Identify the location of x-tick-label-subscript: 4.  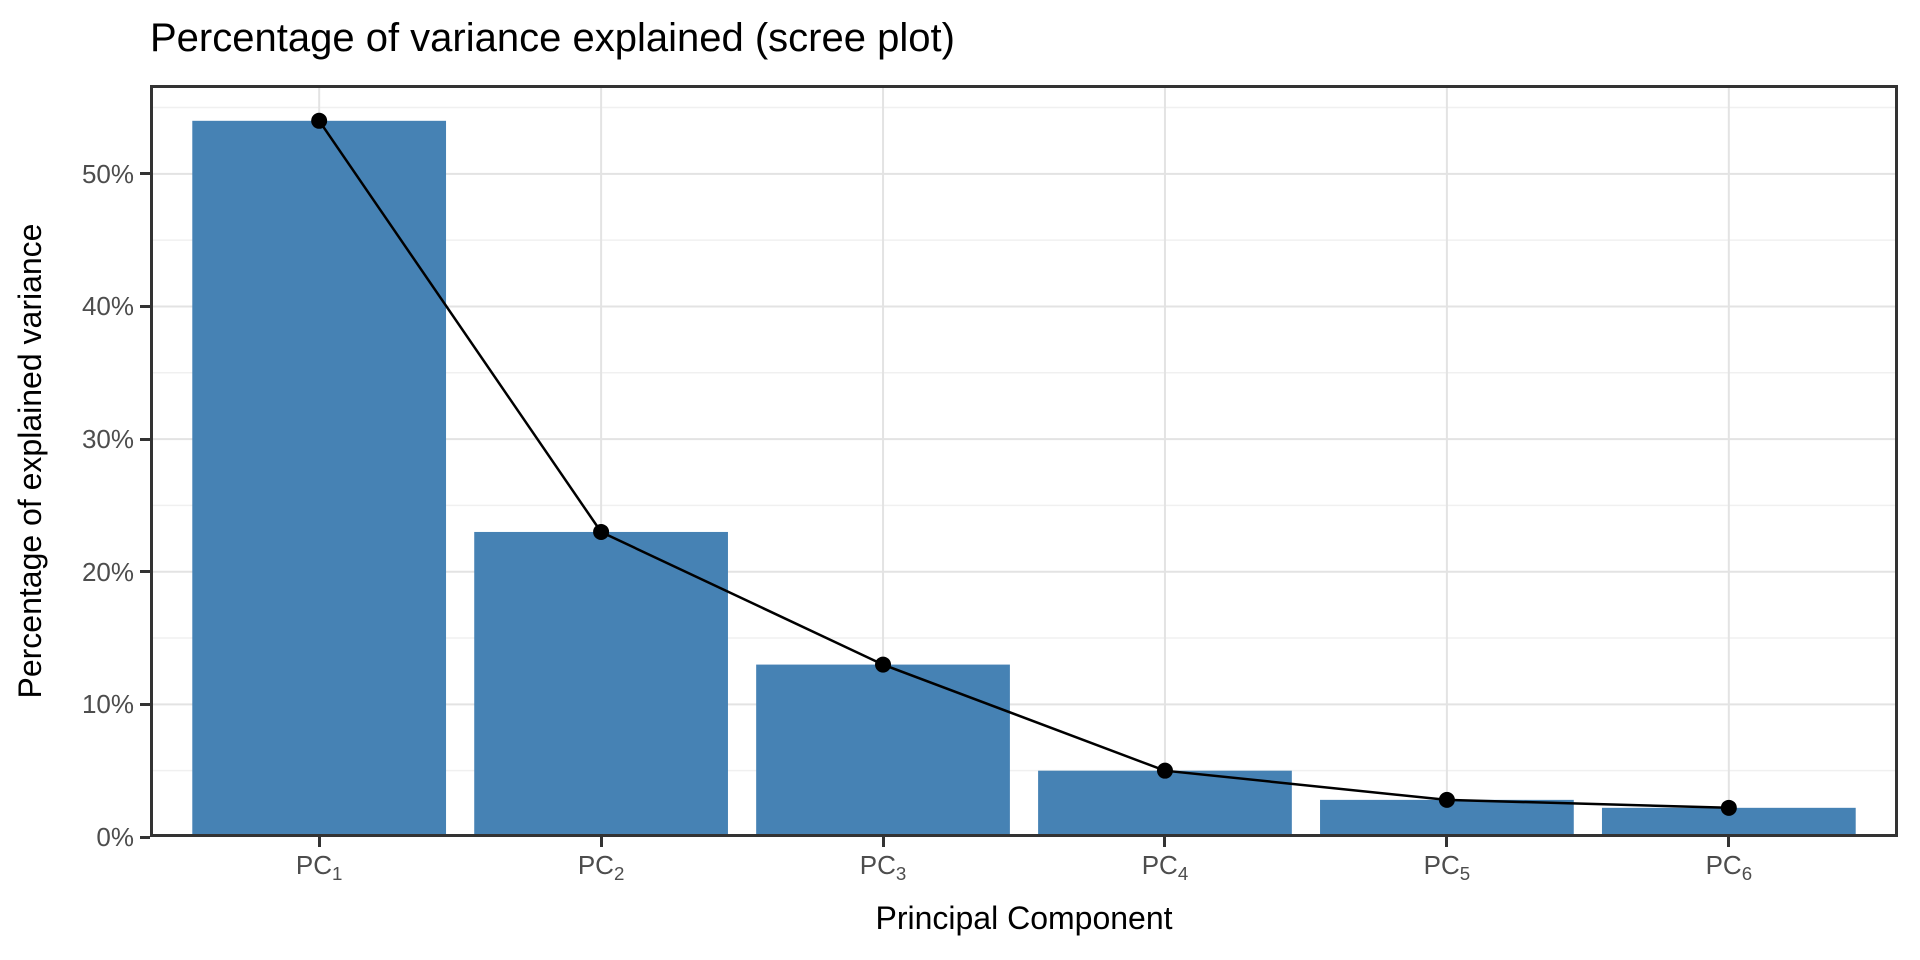
(1183, 874).